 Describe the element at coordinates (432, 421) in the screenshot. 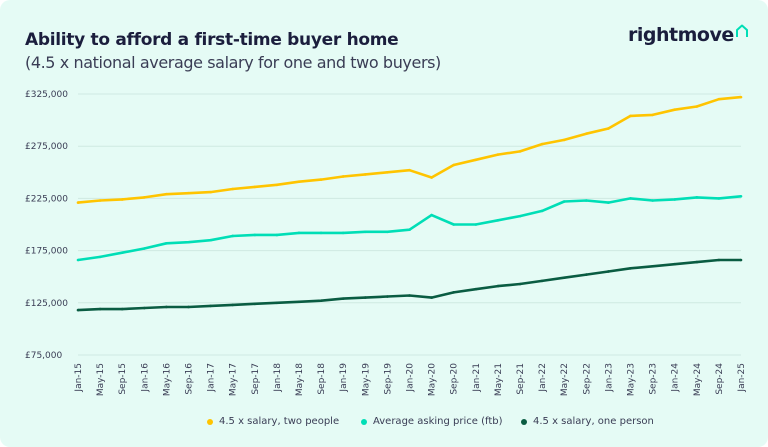

I see `legend-item-asking-price: Average asking price (ftb)` at that location.